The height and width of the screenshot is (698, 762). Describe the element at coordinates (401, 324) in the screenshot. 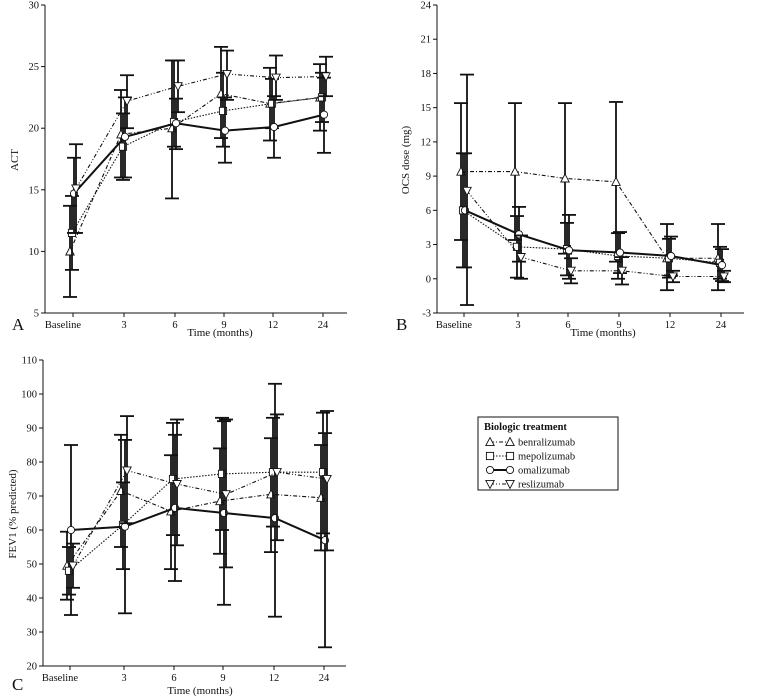

I see `panel-letter-b: B` at that location.